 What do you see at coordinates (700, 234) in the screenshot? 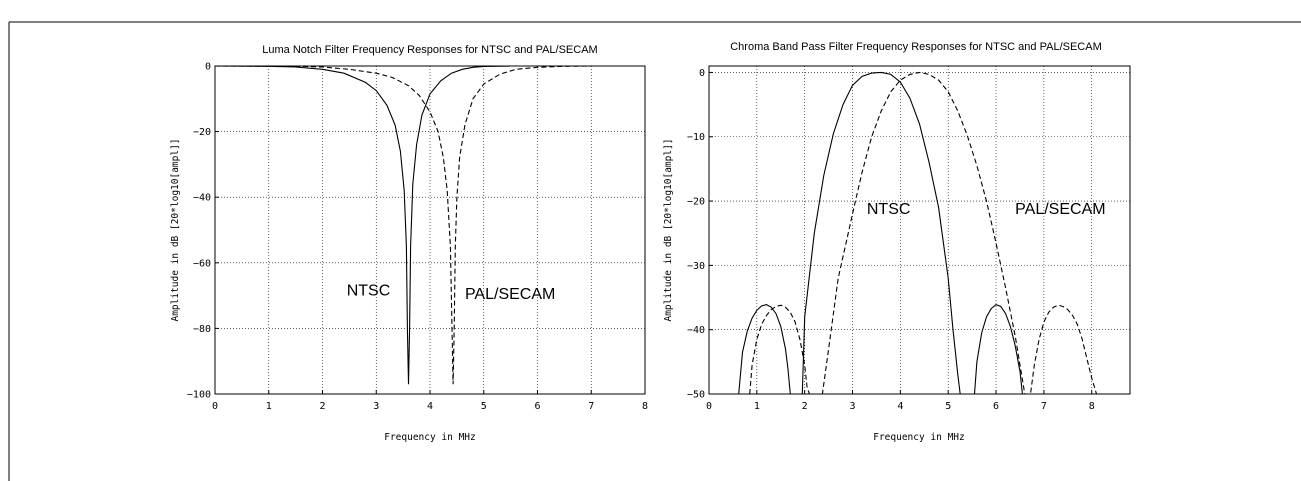
I see `y-ticks: 0 −10 −20 −30 −40 −50` at bounding box center [700, 234].